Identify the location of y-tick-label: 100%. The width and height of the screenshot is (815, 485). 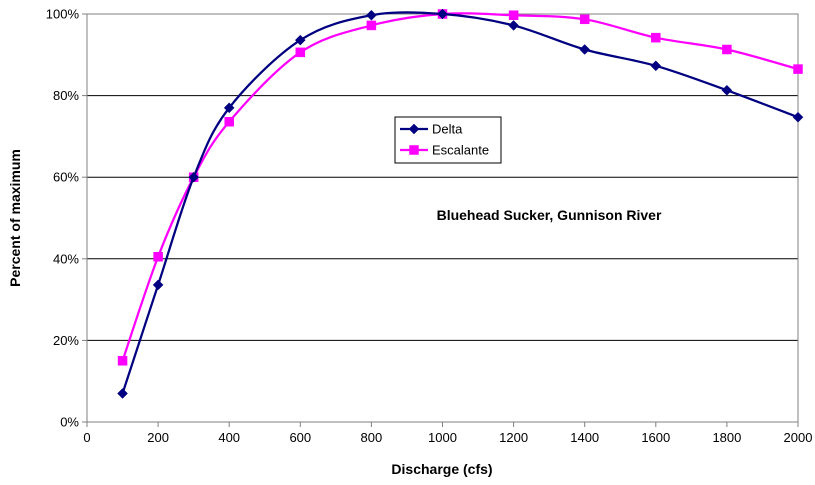
(63, 14).